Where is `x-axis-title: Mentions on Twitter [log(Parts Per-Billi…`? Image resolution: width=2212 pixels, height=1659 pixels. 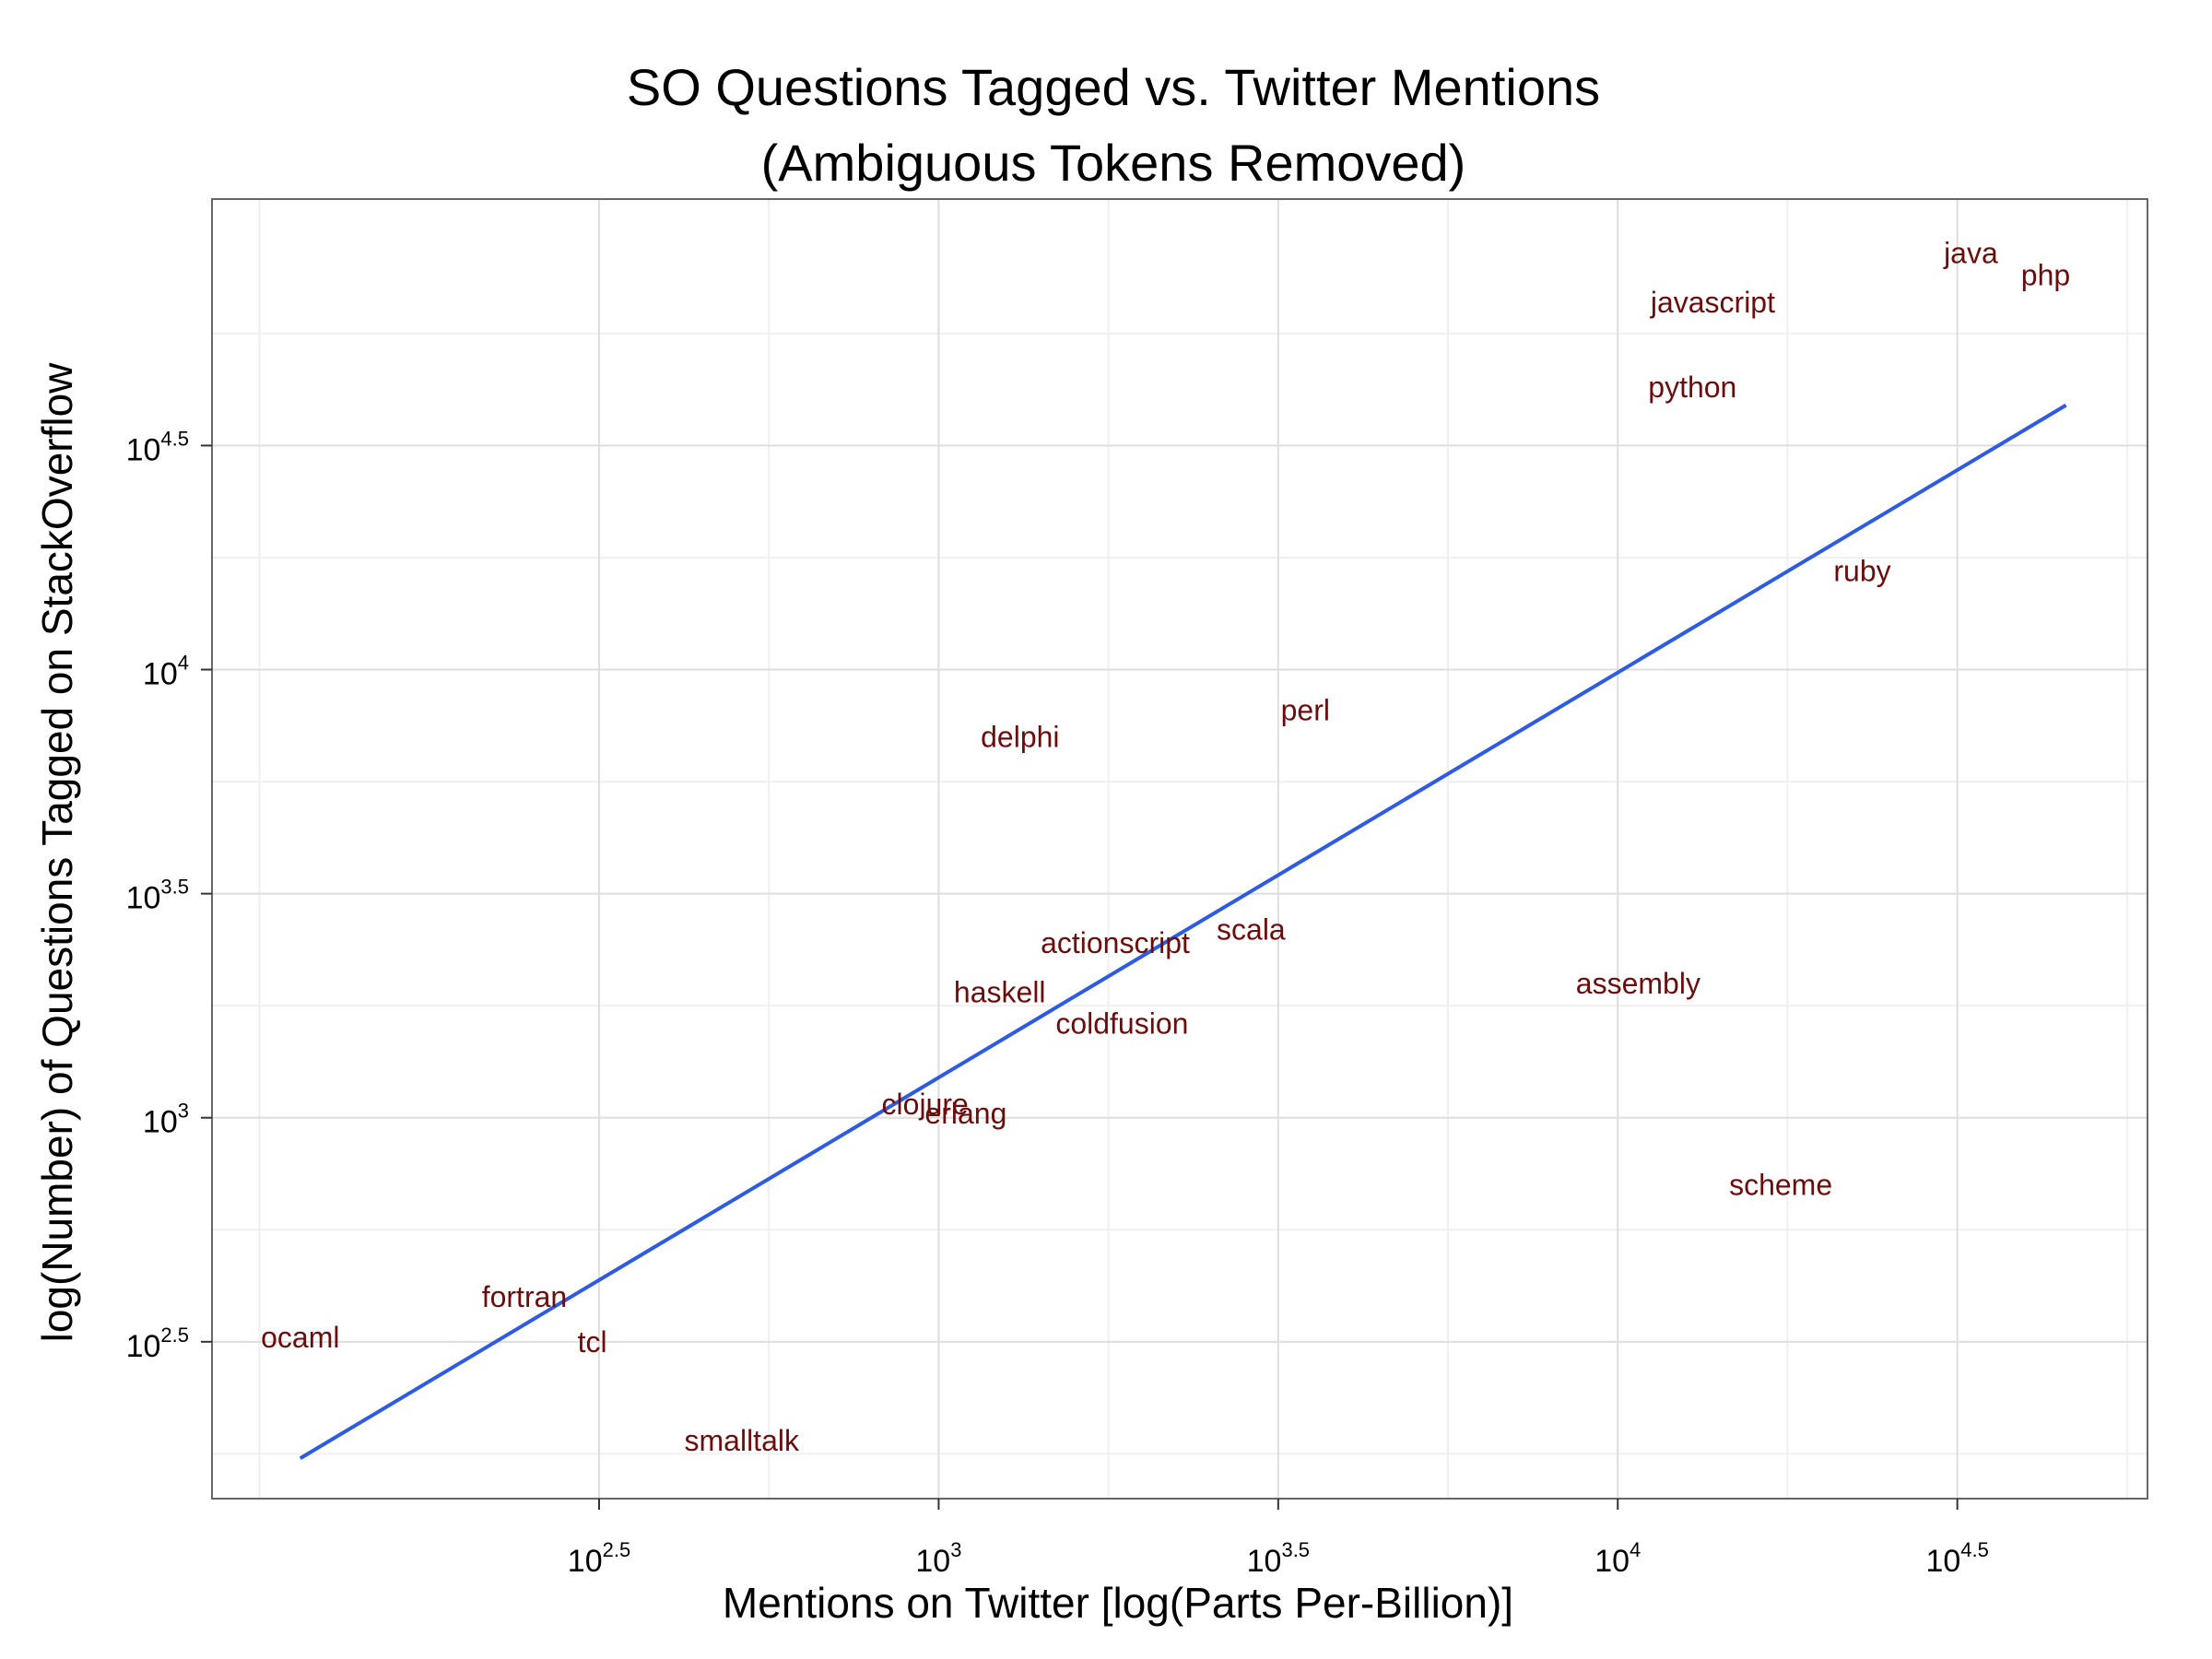 x-axis-title: Mentions on Twitter [log(Parts Per-Billi… is located at coordinates (1118, 1603).